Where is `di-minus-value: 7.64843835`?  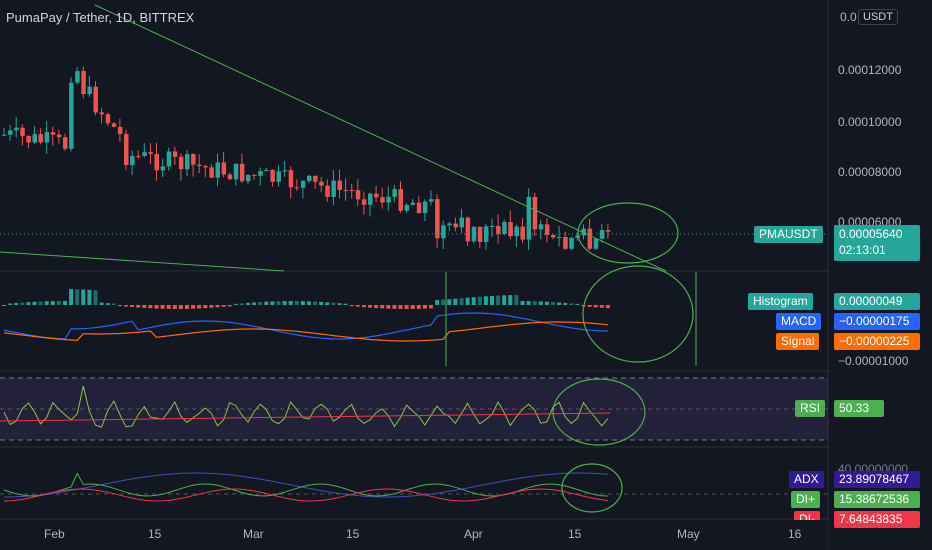
di-minus-value: 7.64843835 is located at coordinates (877, 519).